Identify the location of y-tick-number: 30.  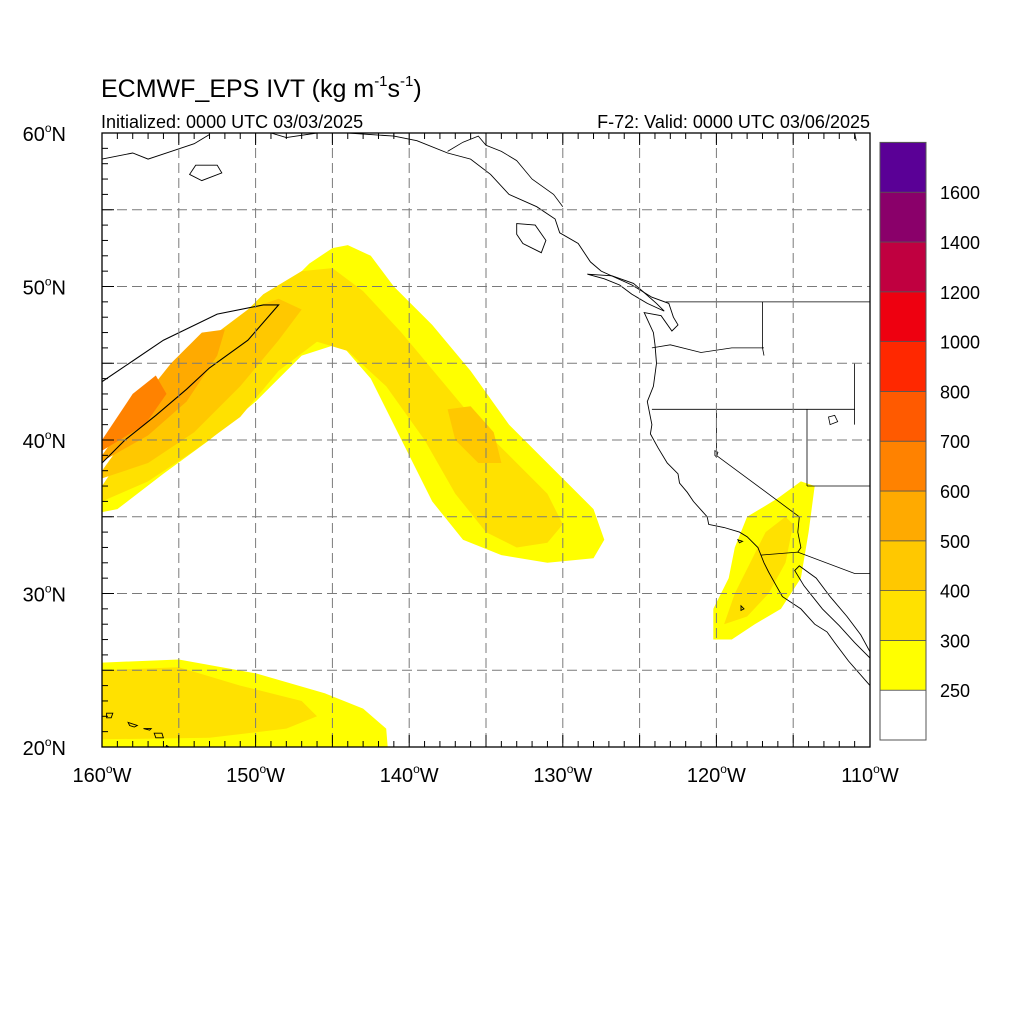
(34, 596).